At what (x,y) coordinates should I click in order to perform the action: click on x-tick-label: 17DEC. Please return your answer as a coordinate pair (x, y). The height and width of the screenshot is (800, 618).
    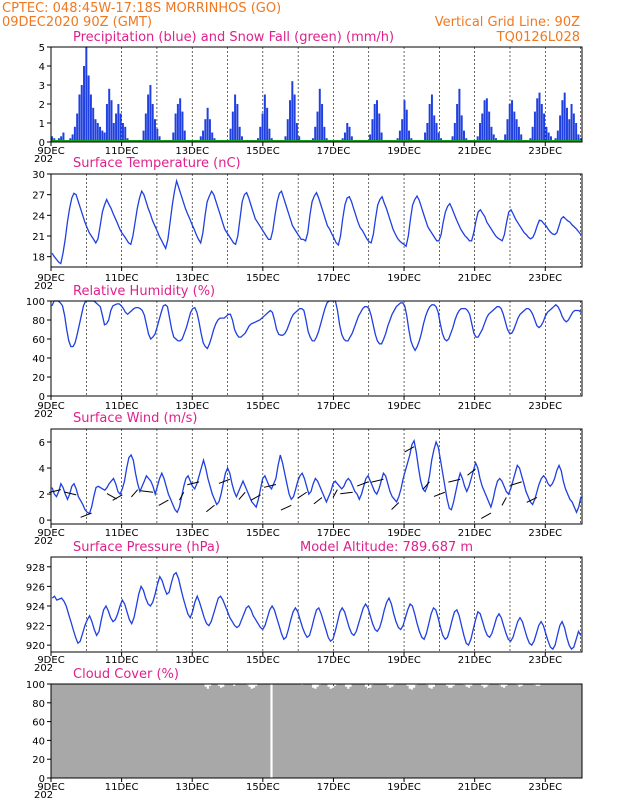
    Looking at the image, I should click on (334, 660).